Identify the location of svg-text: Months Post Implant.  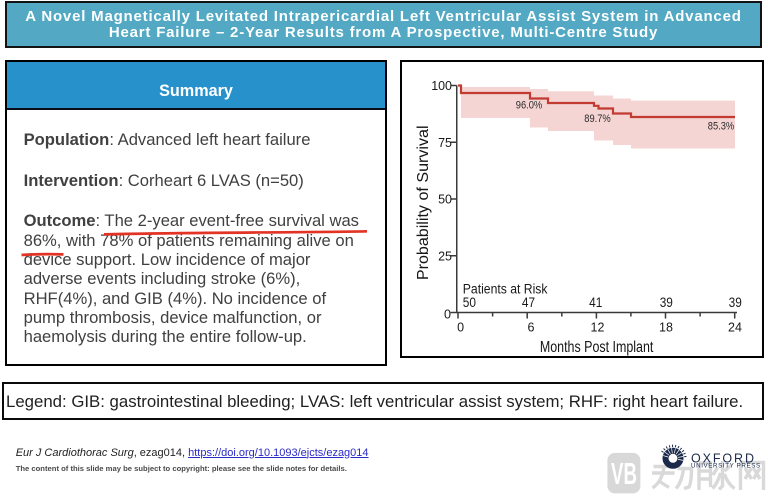
(597, 347).